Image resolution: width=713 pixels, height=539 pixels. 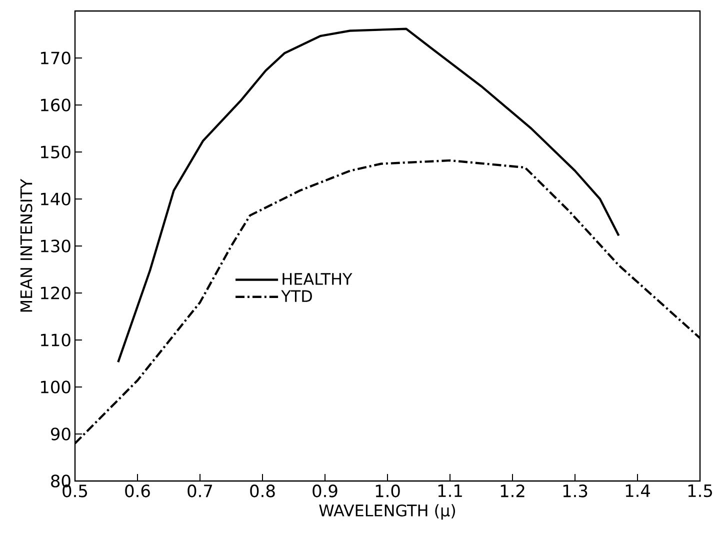 I want to click on x-axis-title: WAVELENGTH (μ), so click(x=387, y=512).